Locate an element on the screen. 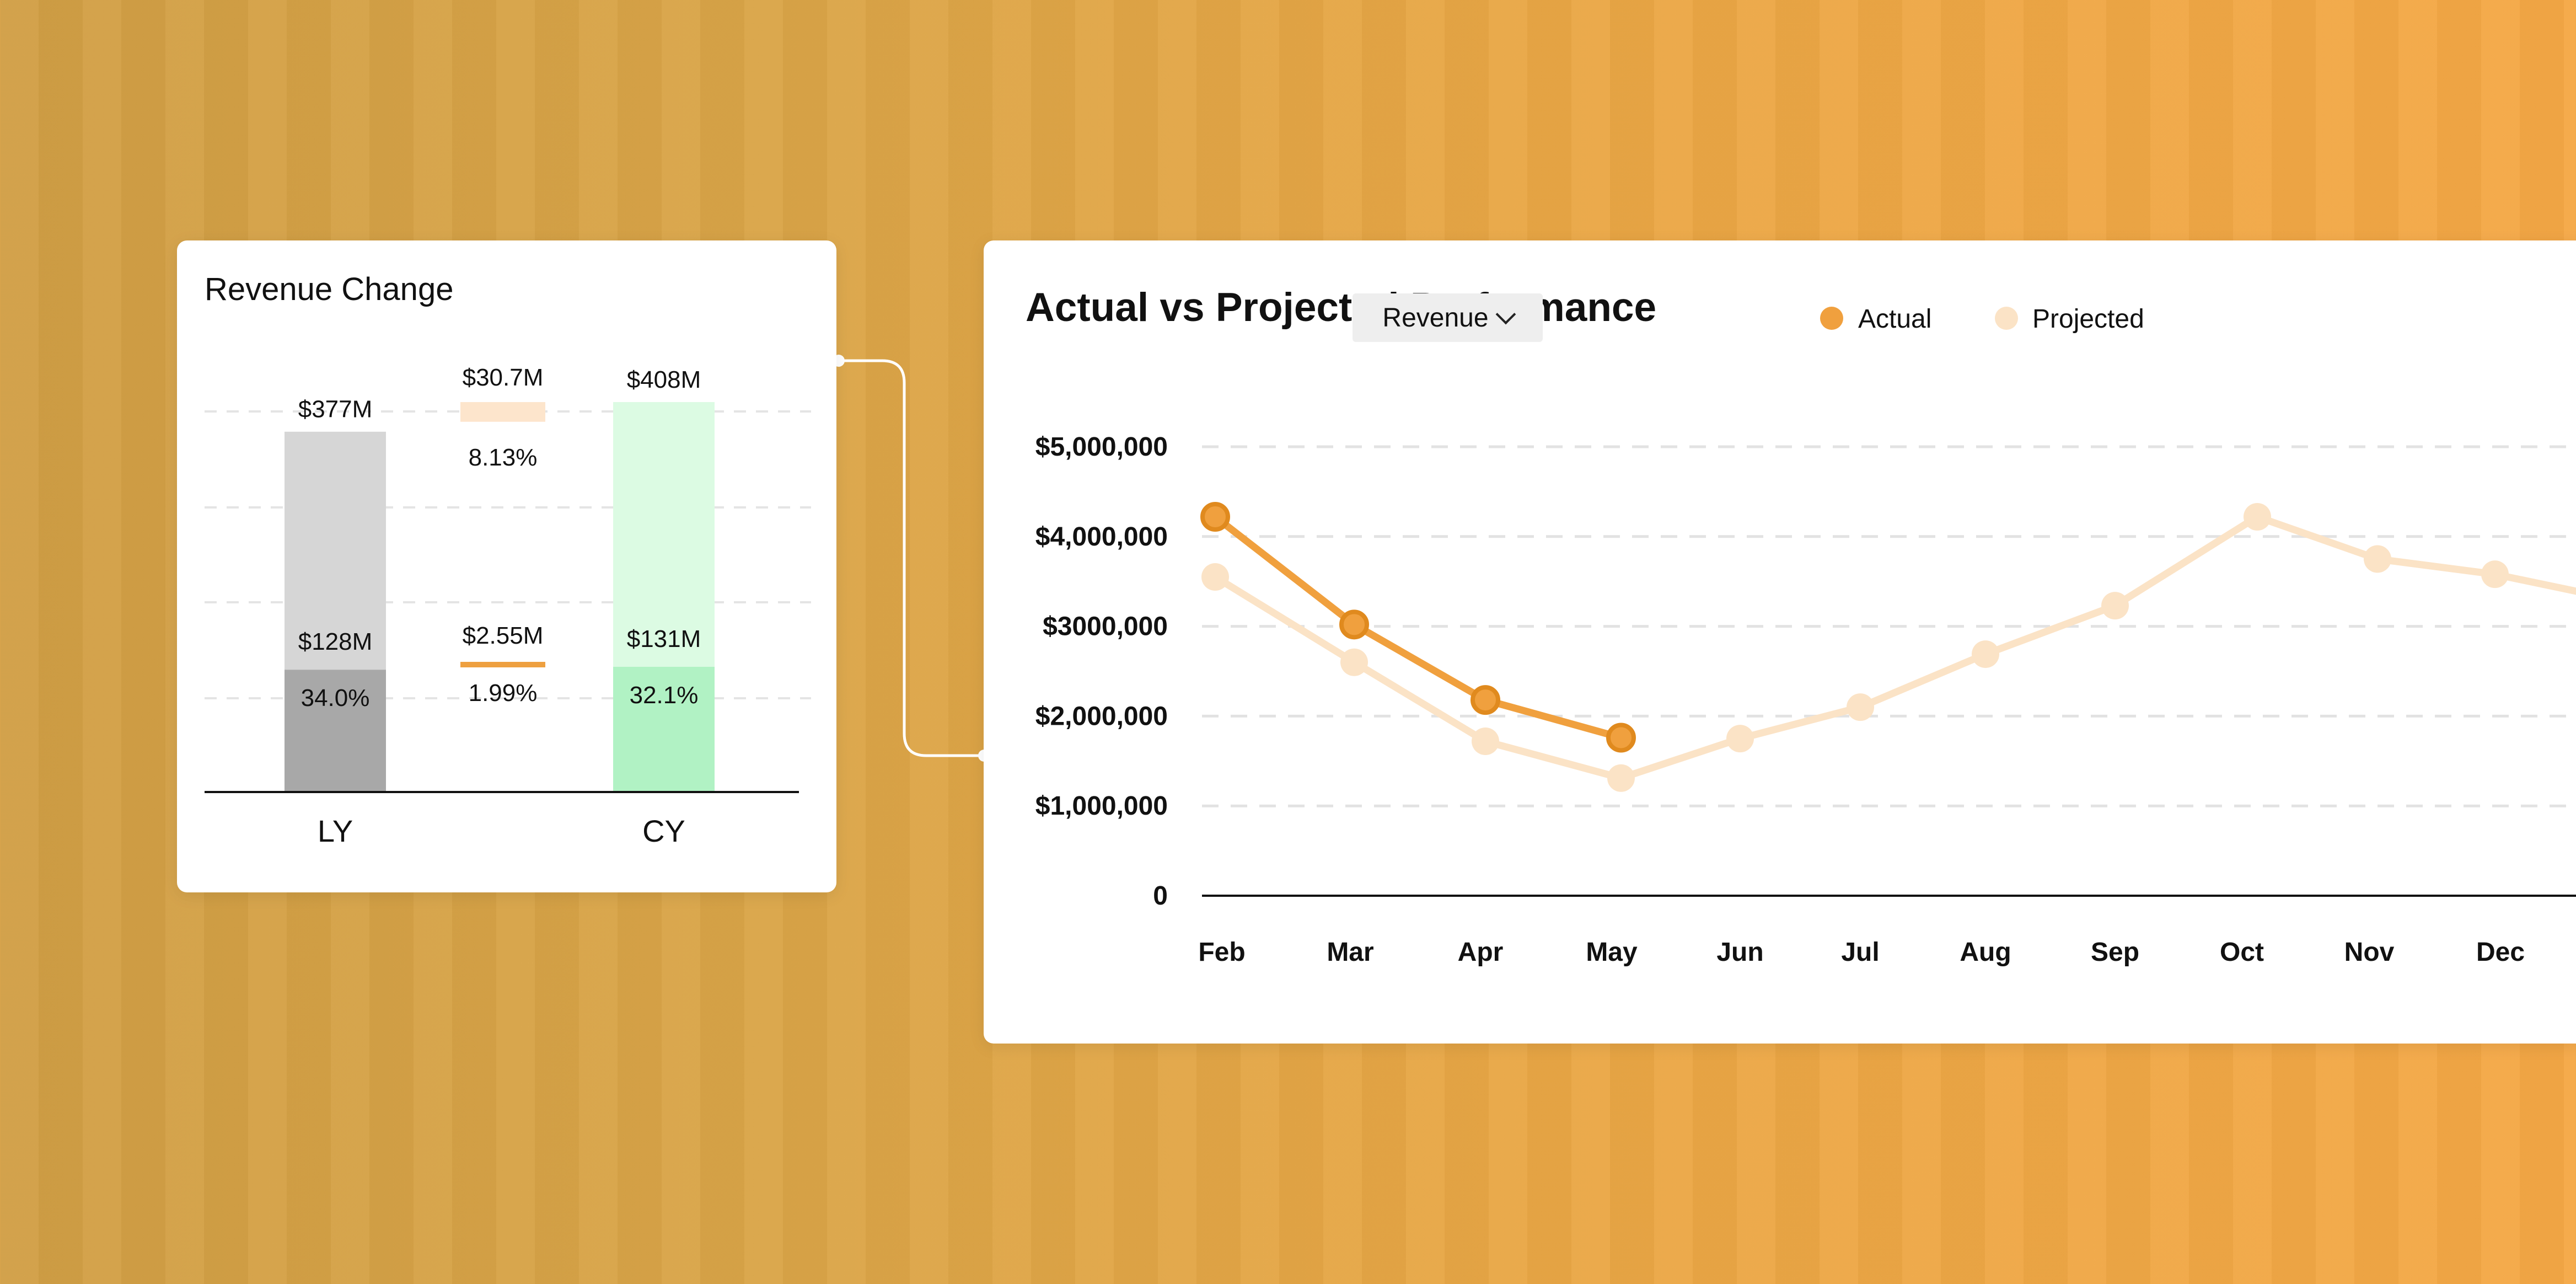 The height and width of the screenshot is (1284, 2576). y-tick-label: $1,000,000 is located at coordinates (1101, 806).